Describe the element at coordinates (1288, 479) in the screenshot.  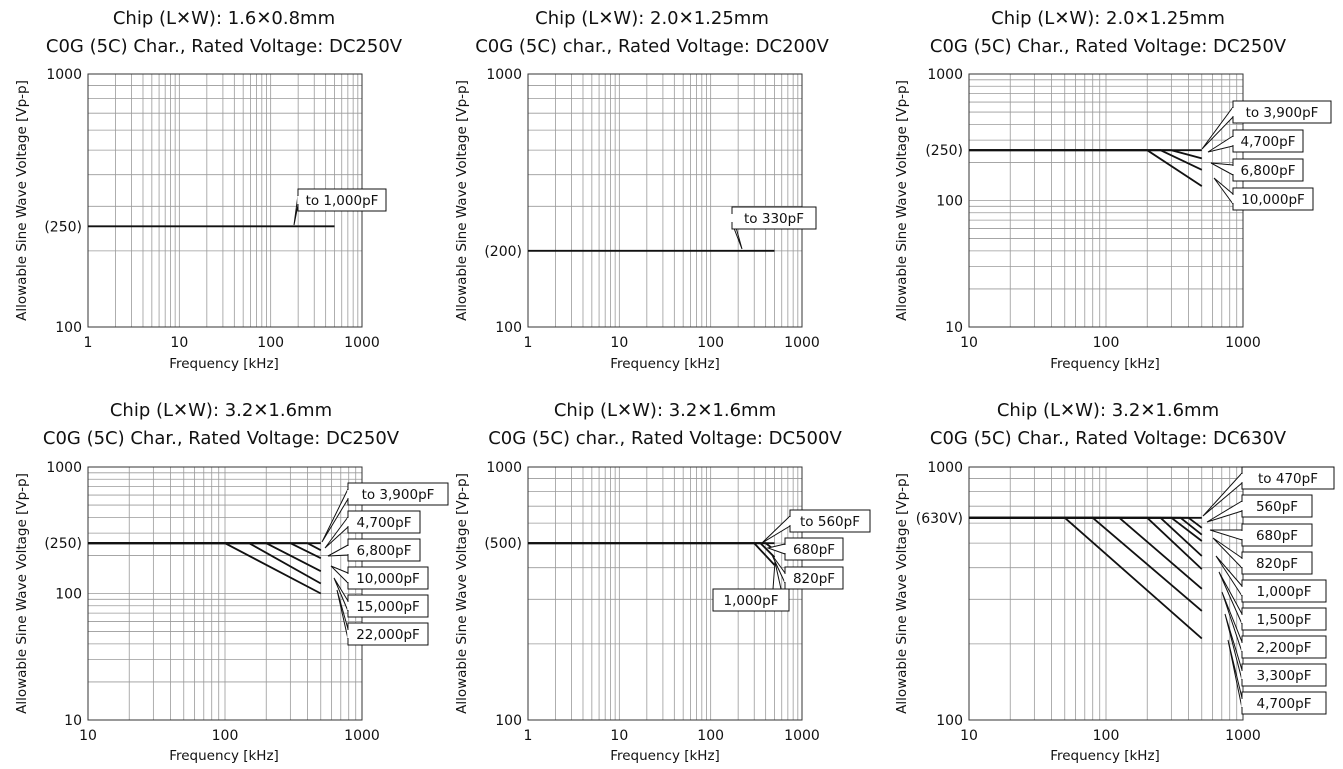
I see `callout-label: to 470pF` at that location.